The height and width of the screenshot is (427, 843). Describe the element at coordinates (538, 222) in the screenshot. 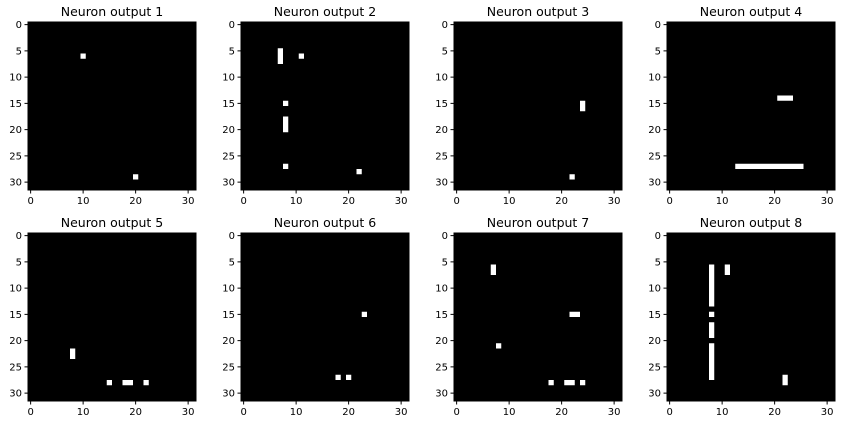

I see `subplot-title: Neuron output 7` at that location.